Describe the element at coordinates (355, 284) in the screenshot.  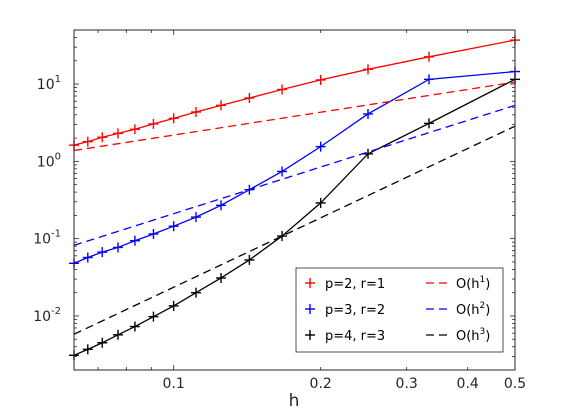
I see `legend-label-0: p=2, r=1` at that location.